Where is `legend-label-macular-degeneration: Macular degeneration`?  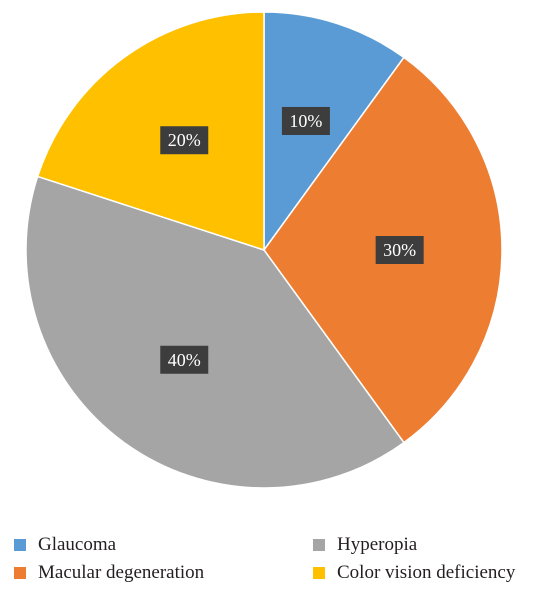 legend-label-macular-degeneration: Macular degeneration is located at coordinates (121, 572).